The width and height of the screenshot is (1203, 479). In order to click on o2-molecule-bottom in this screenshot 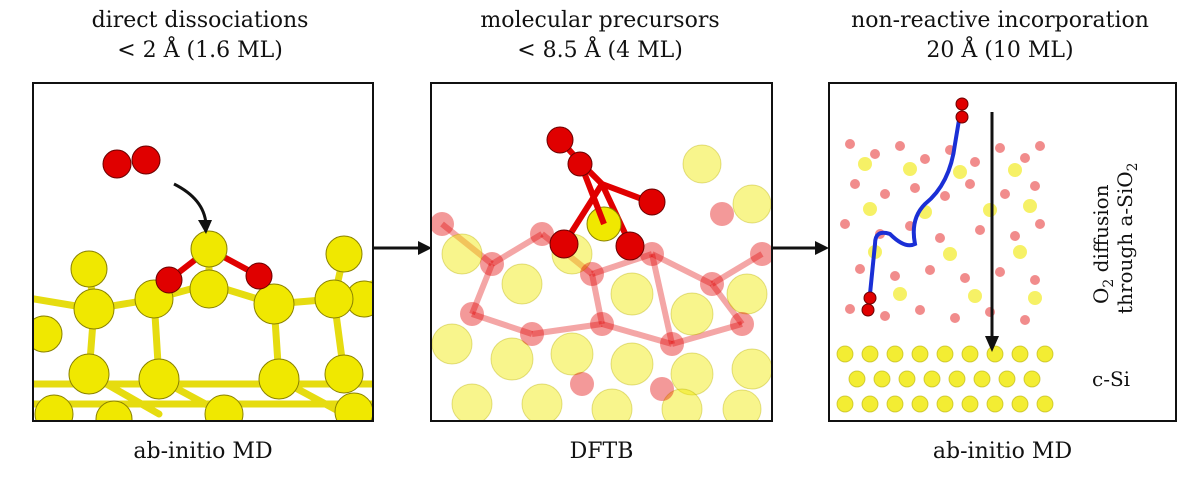, I will do `click(869, 304)`.